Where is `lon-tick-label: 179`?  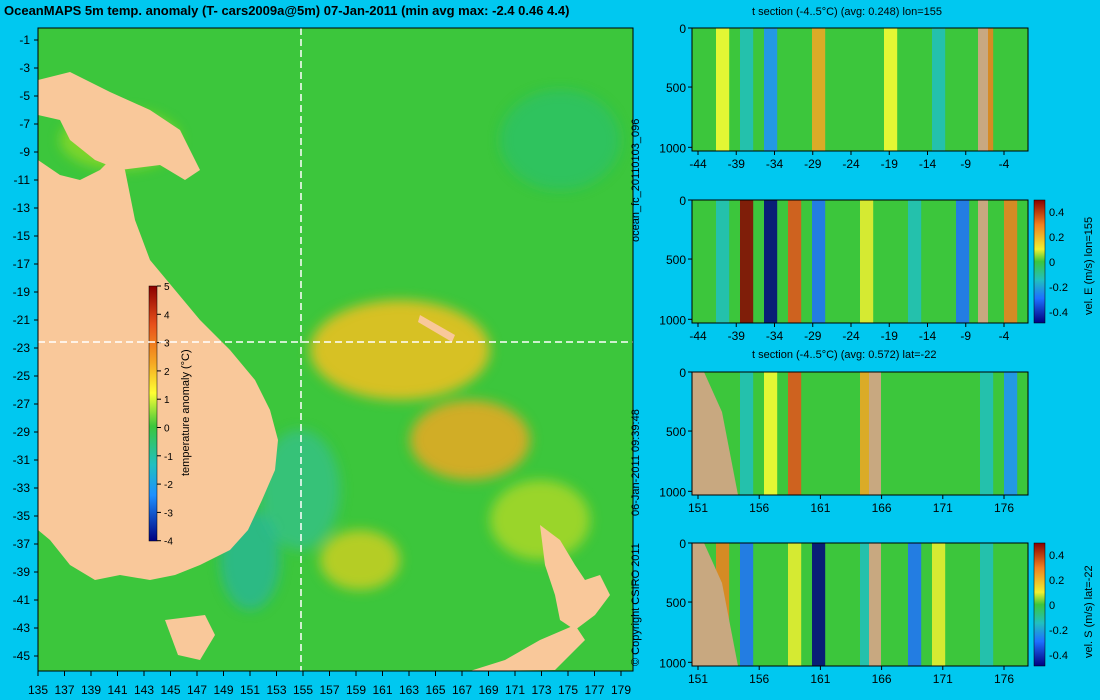 lon-tick-label: 179 is located at coordinates (621, 690).